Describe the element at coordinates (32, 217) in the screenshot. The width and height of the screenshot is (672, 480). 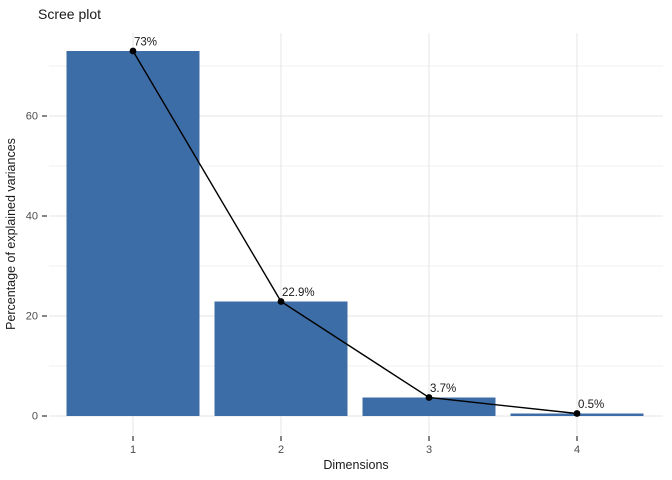
I see `y-tick-label: 40` at that location.